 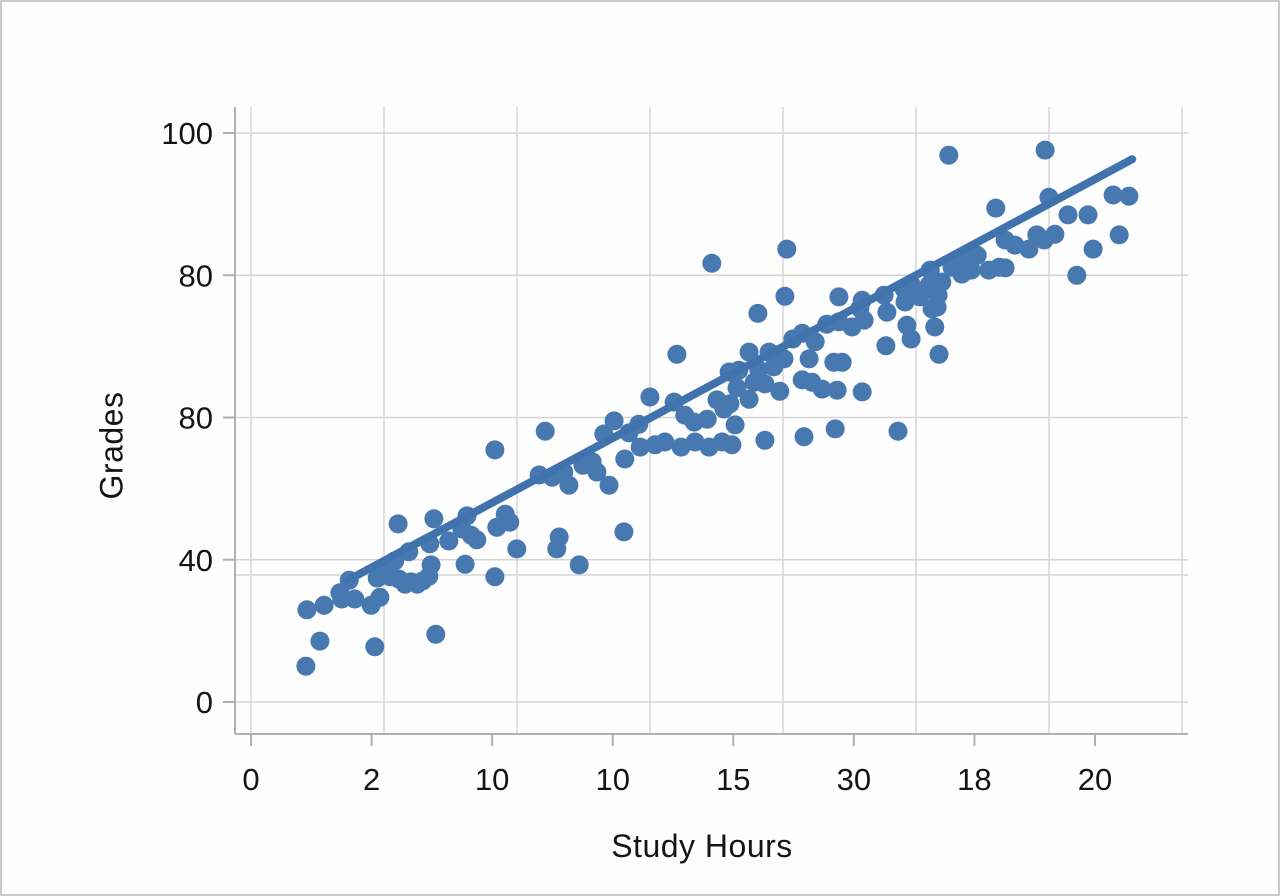 I want to click on x-tick-label: 2, so click(x=371, y=779).